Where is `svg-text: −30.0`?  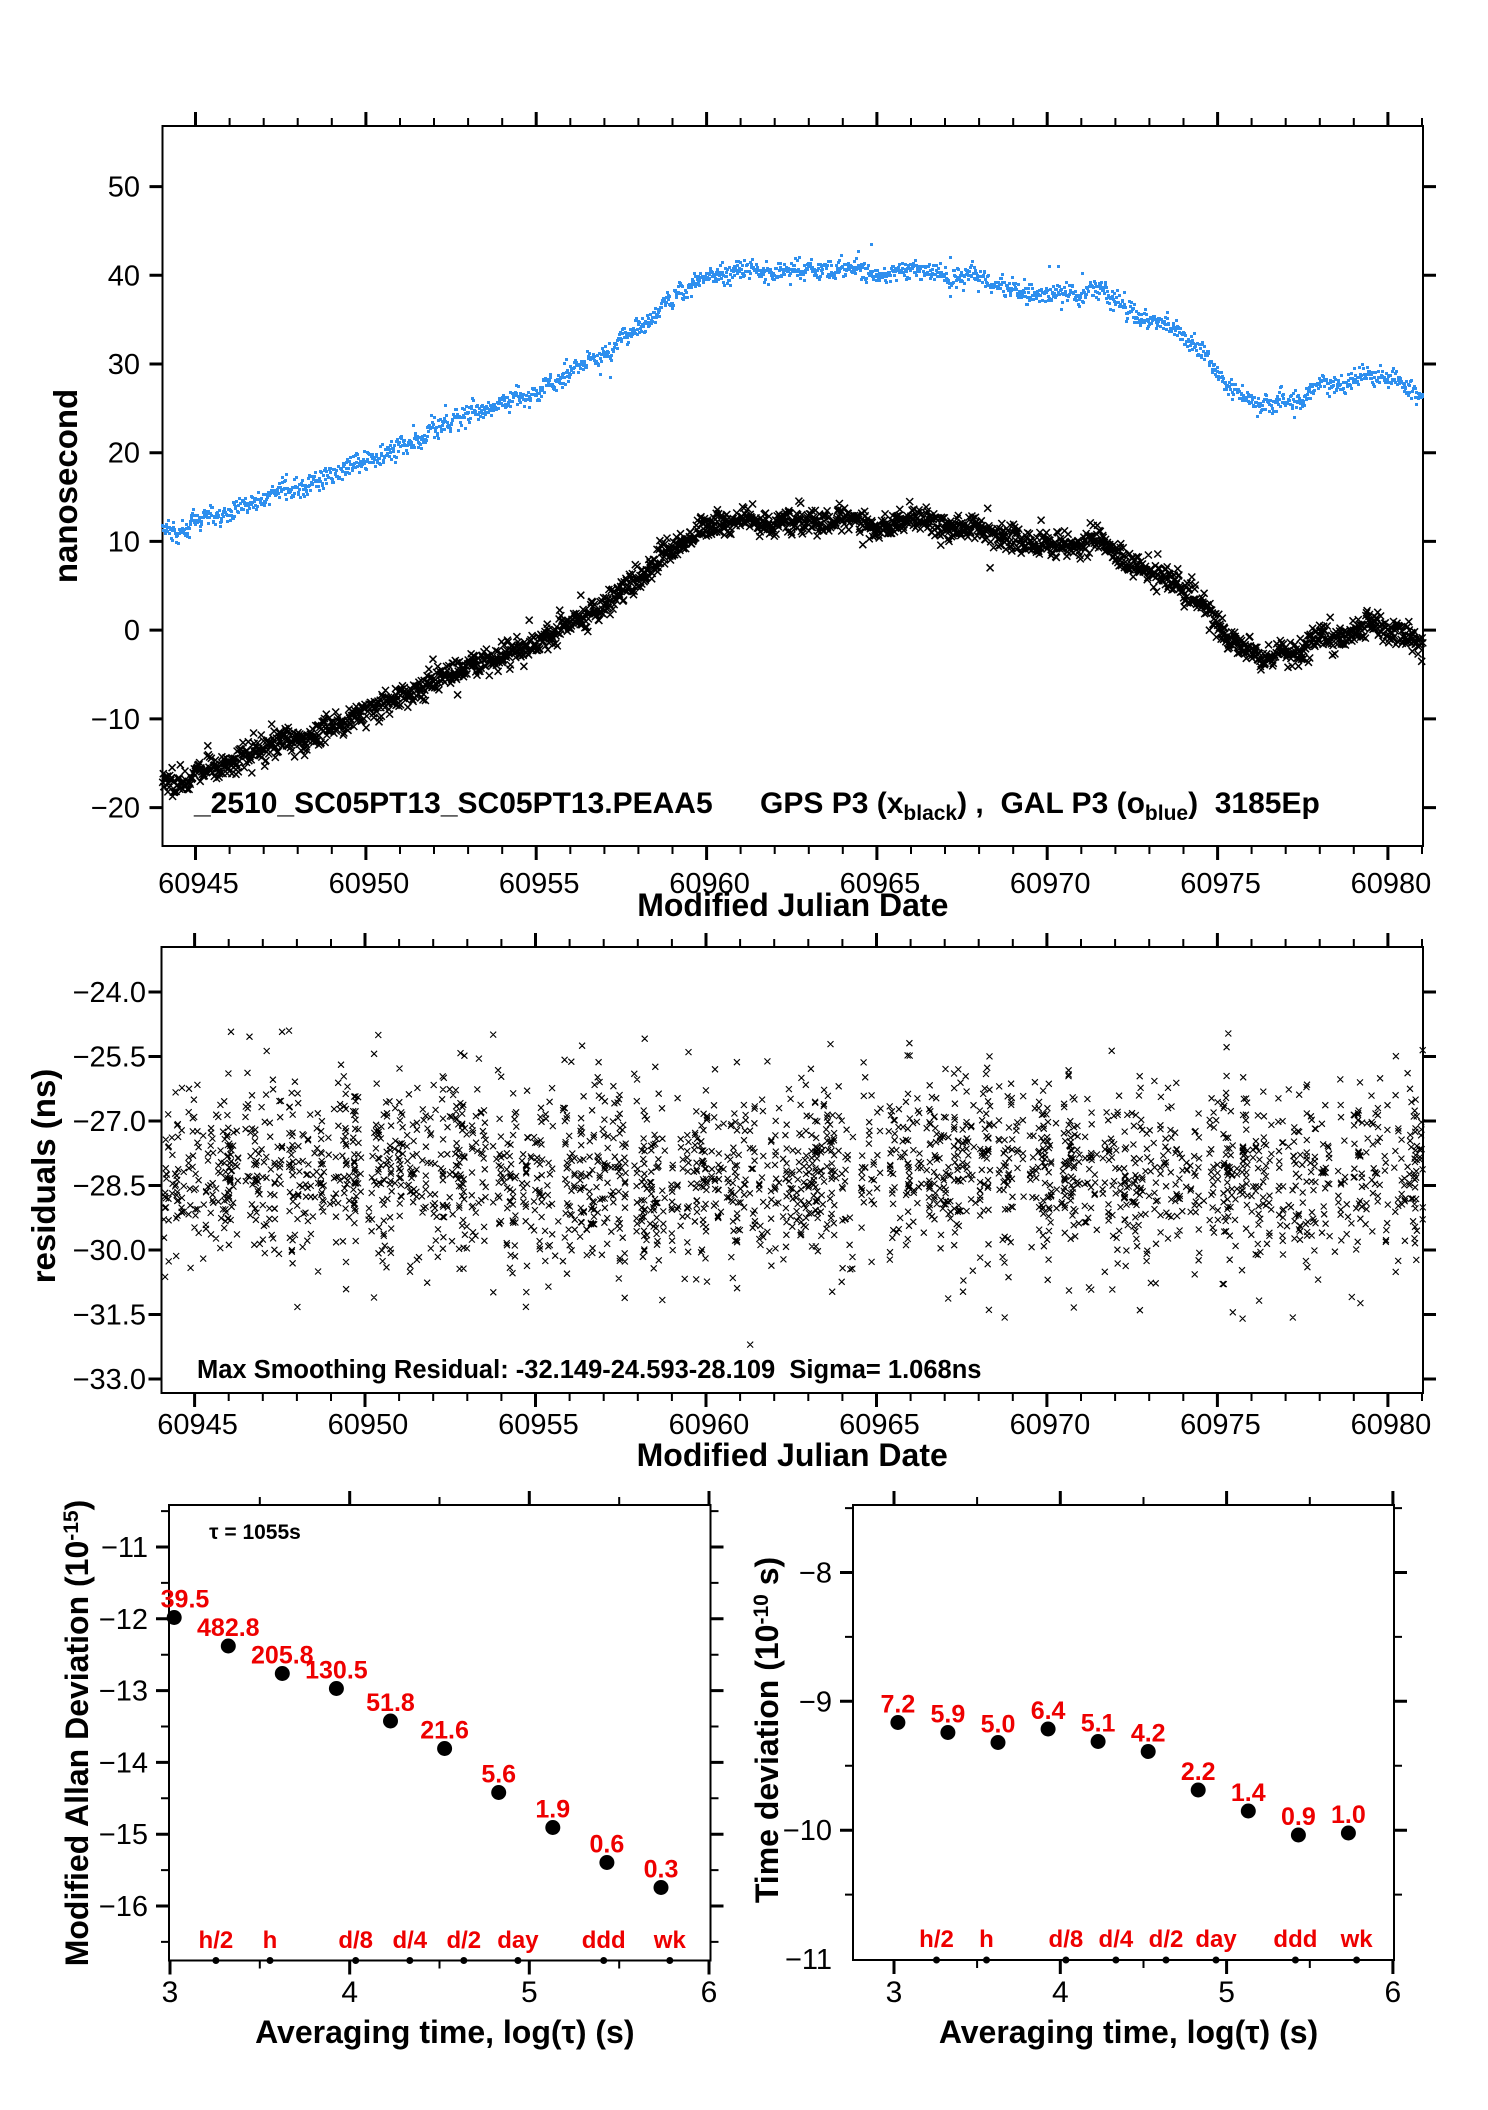
svg-text: −30.0 is located at coordinates (109, 1251).